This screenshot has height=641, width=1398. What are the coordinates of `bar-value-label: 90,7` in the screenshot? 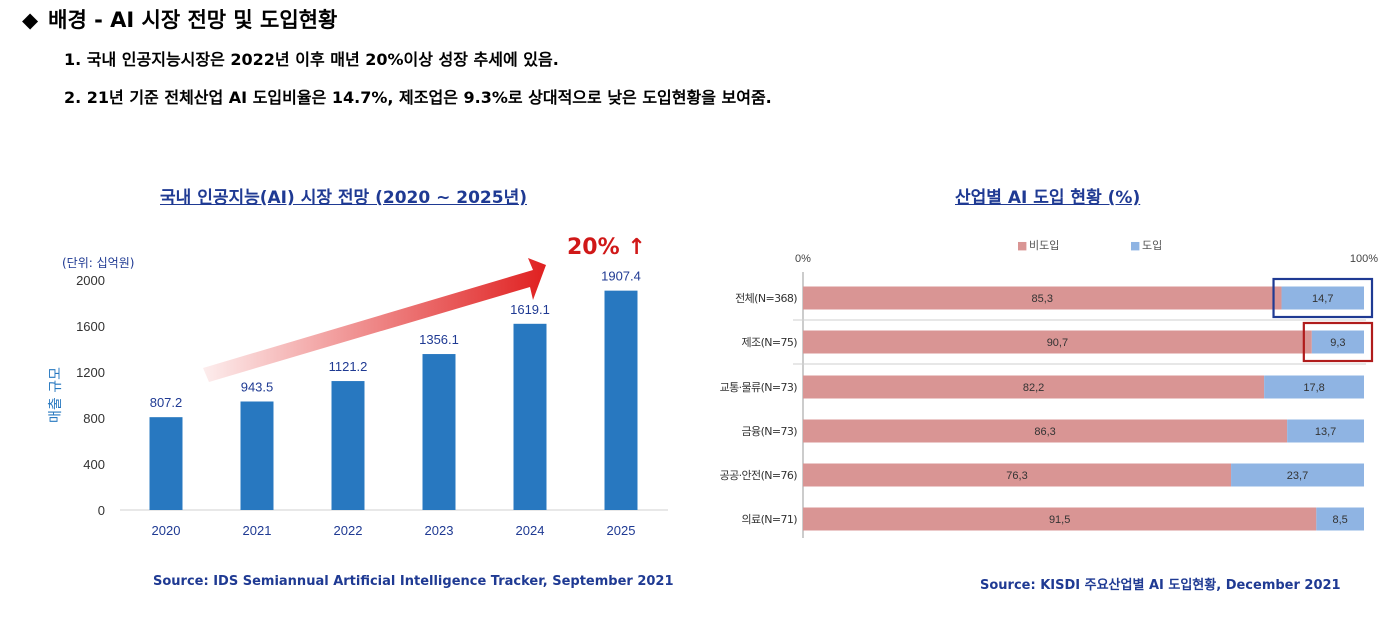 It's located at (1057, 343).